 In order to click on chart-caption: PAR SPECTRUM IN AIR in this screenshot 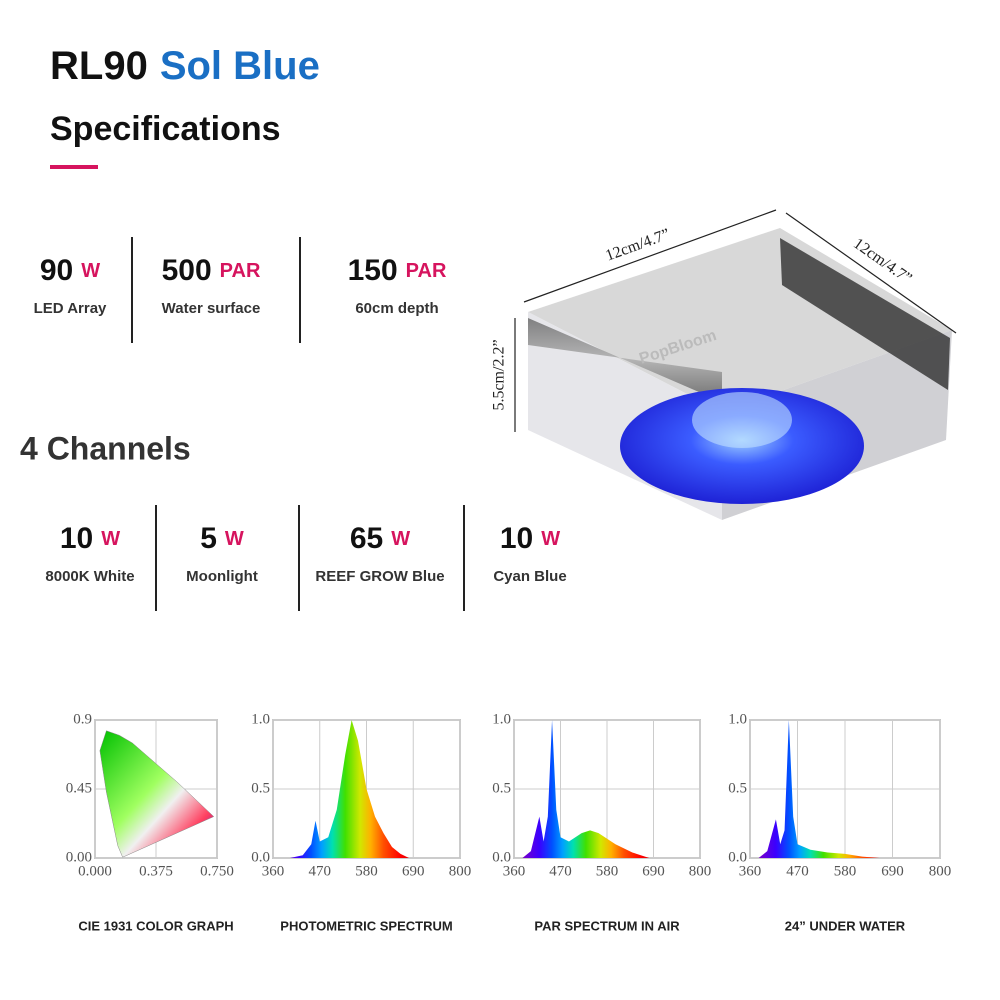, I will do `click(607, 925)`.